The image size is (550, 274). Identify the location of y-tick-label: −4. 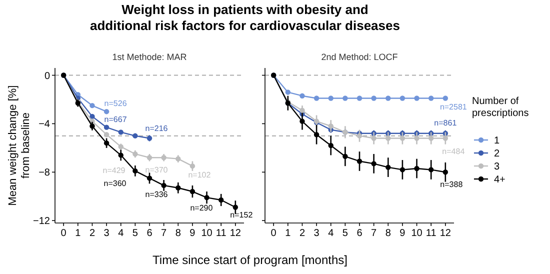
(44, 124).